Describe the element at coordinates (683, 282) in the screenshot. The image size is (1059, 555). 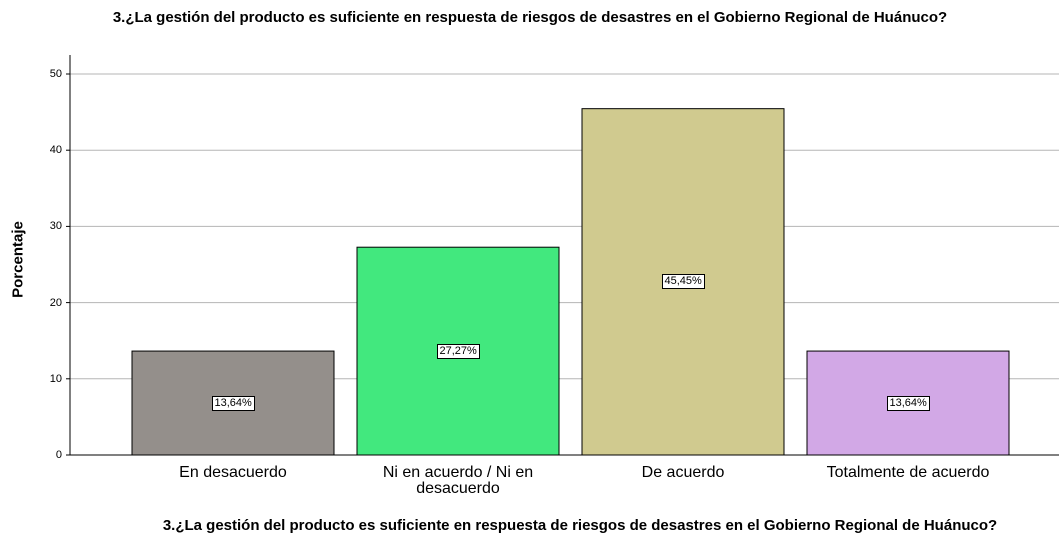
I see `value-label: 45,45%` at that location.